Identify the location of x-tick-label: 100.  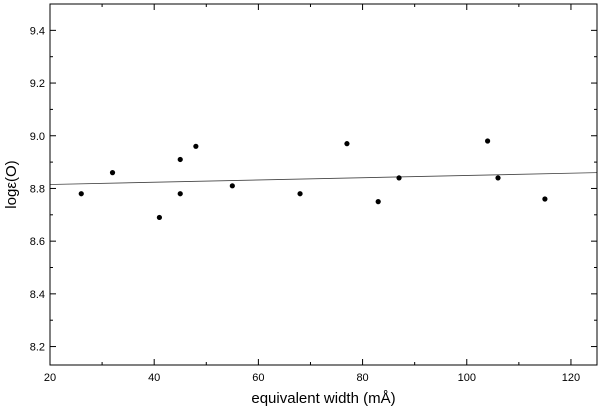
(467, 378).